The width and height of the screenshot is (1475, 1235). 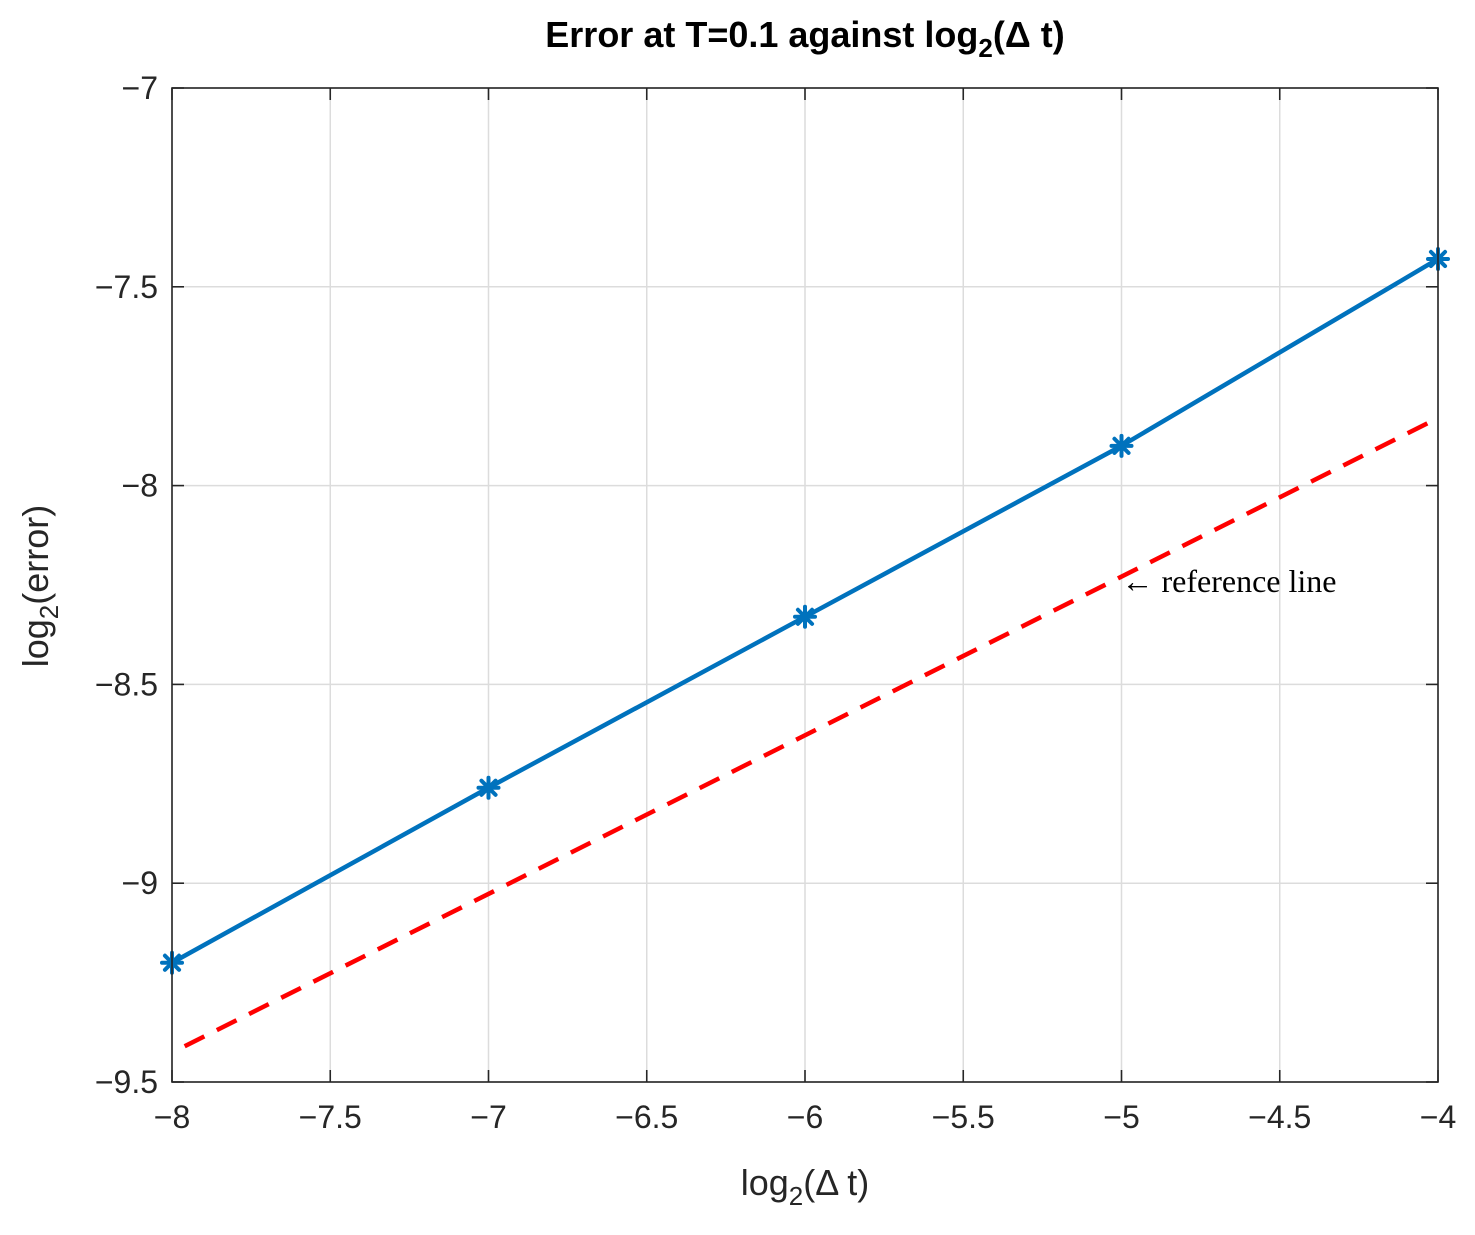 I want to click on chart-title-tail: (Δ t), so click(x=1029, y=34).